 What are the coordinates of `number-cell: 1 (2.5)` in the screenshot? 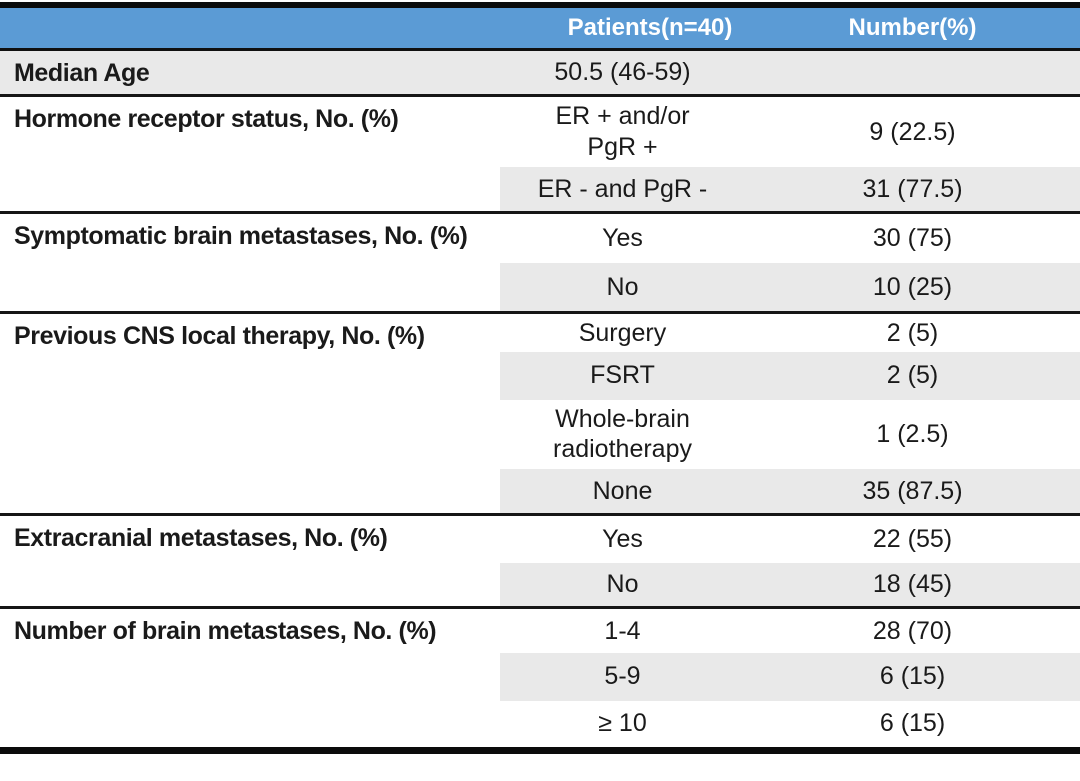 It's located at (912, 434).